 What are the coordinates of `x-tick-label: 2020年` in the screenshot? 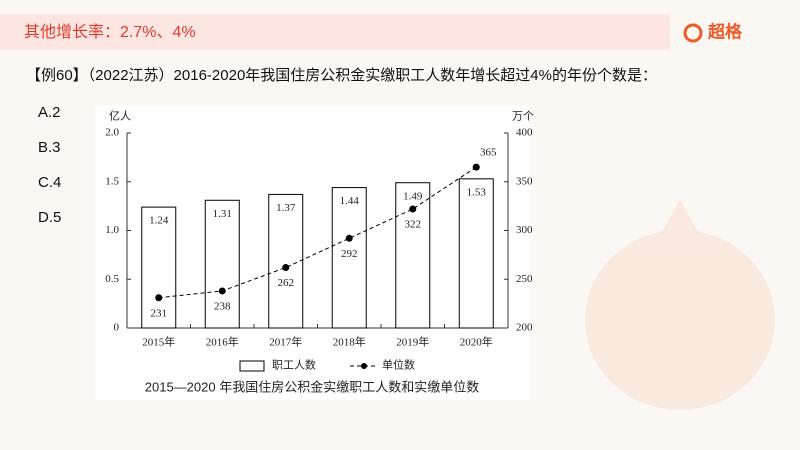 It's located at (476, 342).